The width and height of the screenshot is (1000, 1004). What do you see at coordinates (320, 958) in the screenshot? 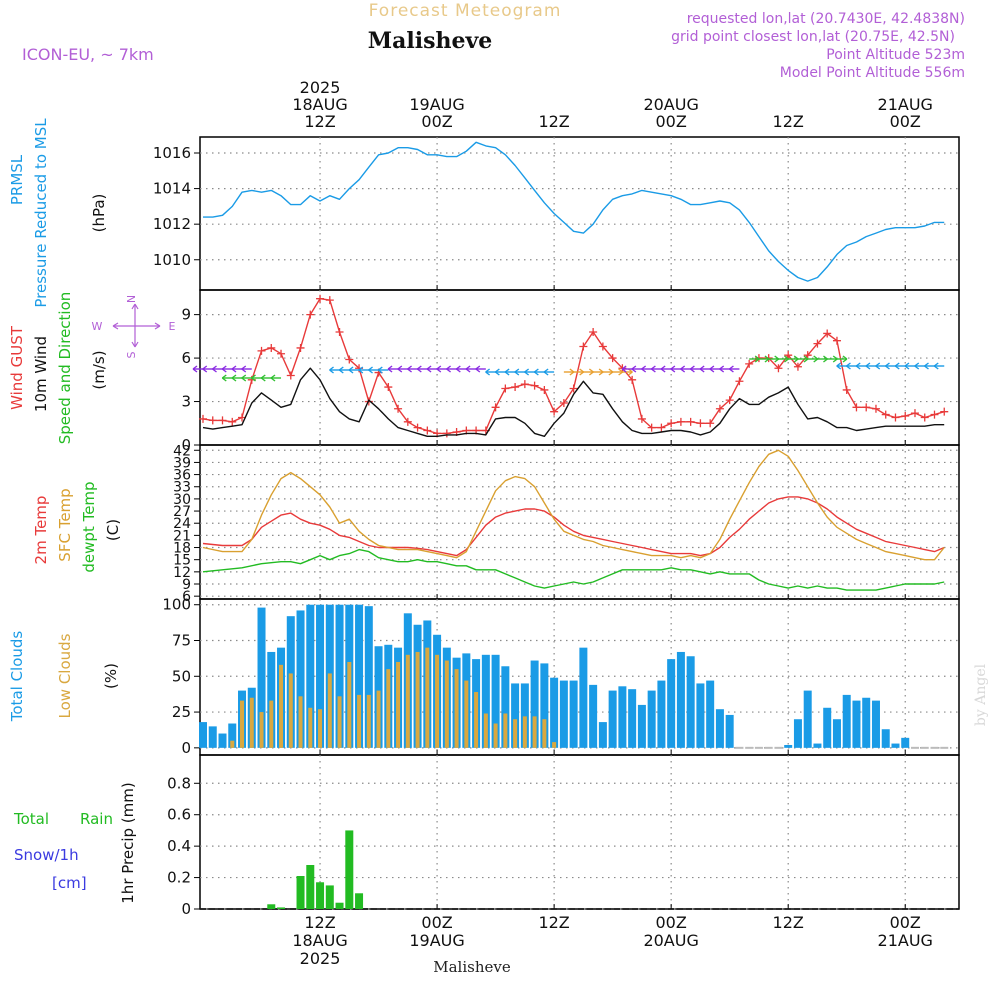
I see `bottom-time-label: 2025` at bounding box center [320, 958].